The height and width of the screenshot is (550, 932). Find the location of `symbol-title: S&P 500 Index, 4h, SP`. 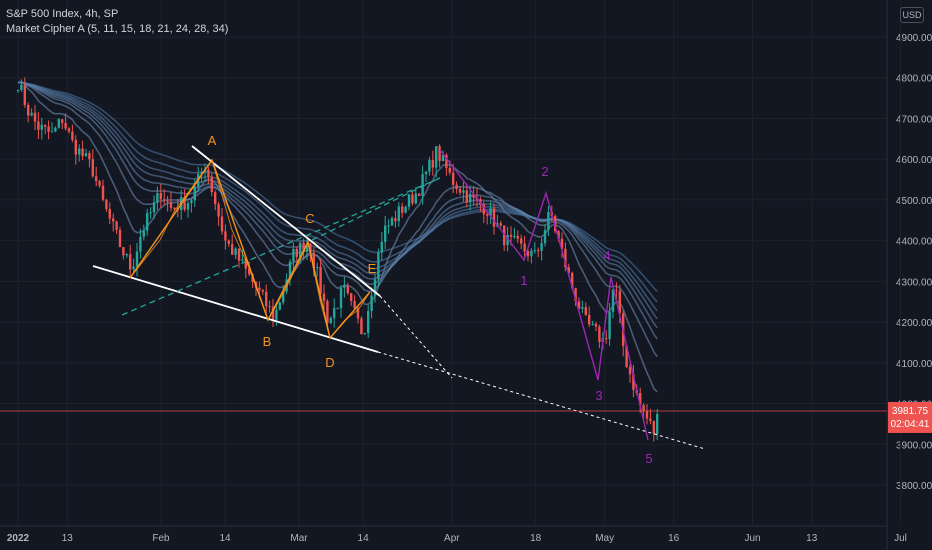

symbol-title: S&P 500 Index, 4h, SP is located at coordinates (62, 14).